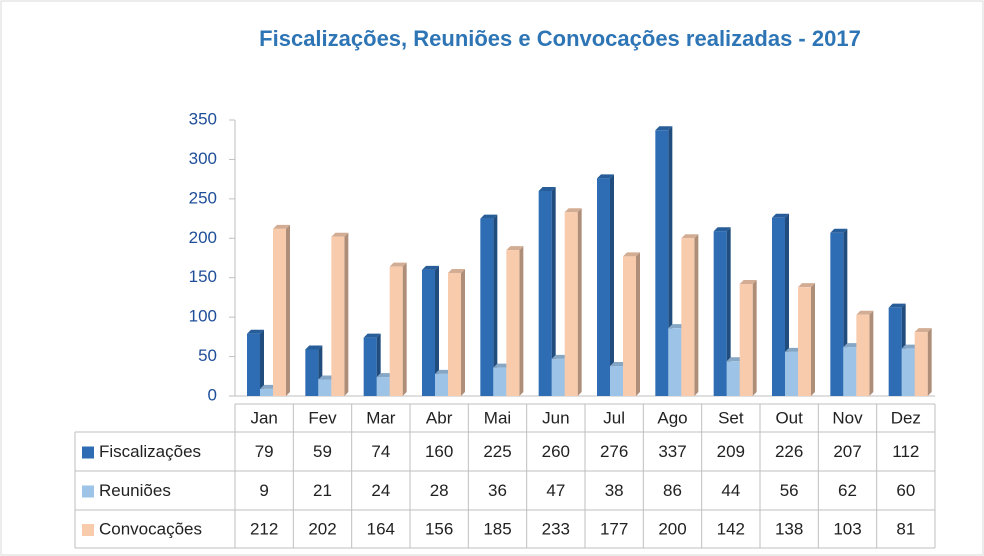 This screenshot has width=984, height=556. What do you see at coordinates (497, 528) in the screenshot?
I see `table-value: 185` at bounding box center [497, 528].